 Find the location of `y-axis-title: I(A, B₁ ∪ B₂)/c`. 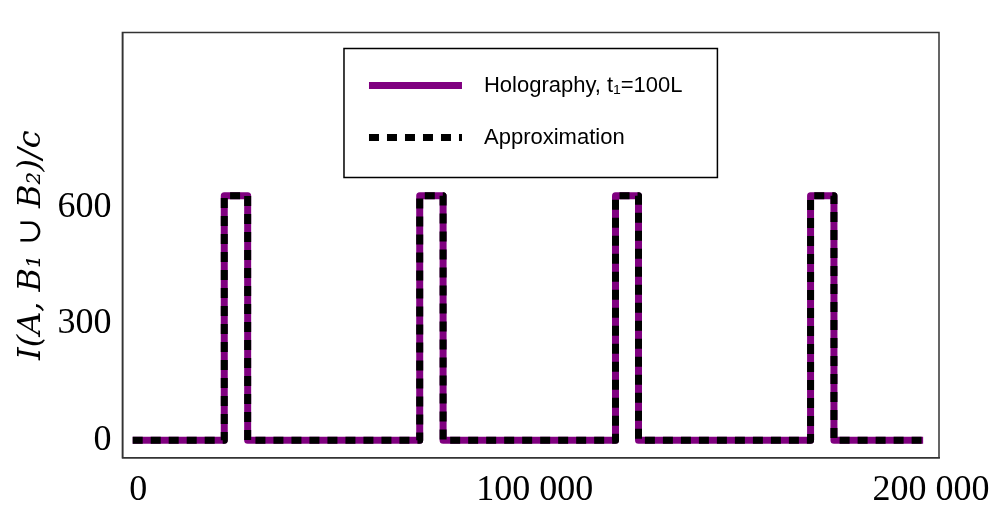

y-axis-title: I(A, B₁ ∪ B₂)/c is located at coordinates (28, 245).